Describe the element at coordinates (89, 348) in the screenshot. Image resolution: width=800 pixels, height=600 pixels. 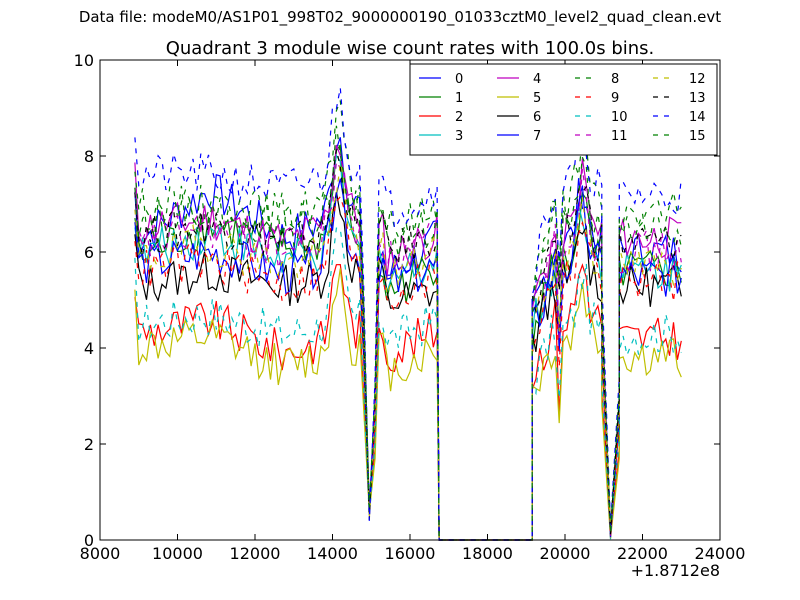
I see `y-tick-label: 4` at that location.